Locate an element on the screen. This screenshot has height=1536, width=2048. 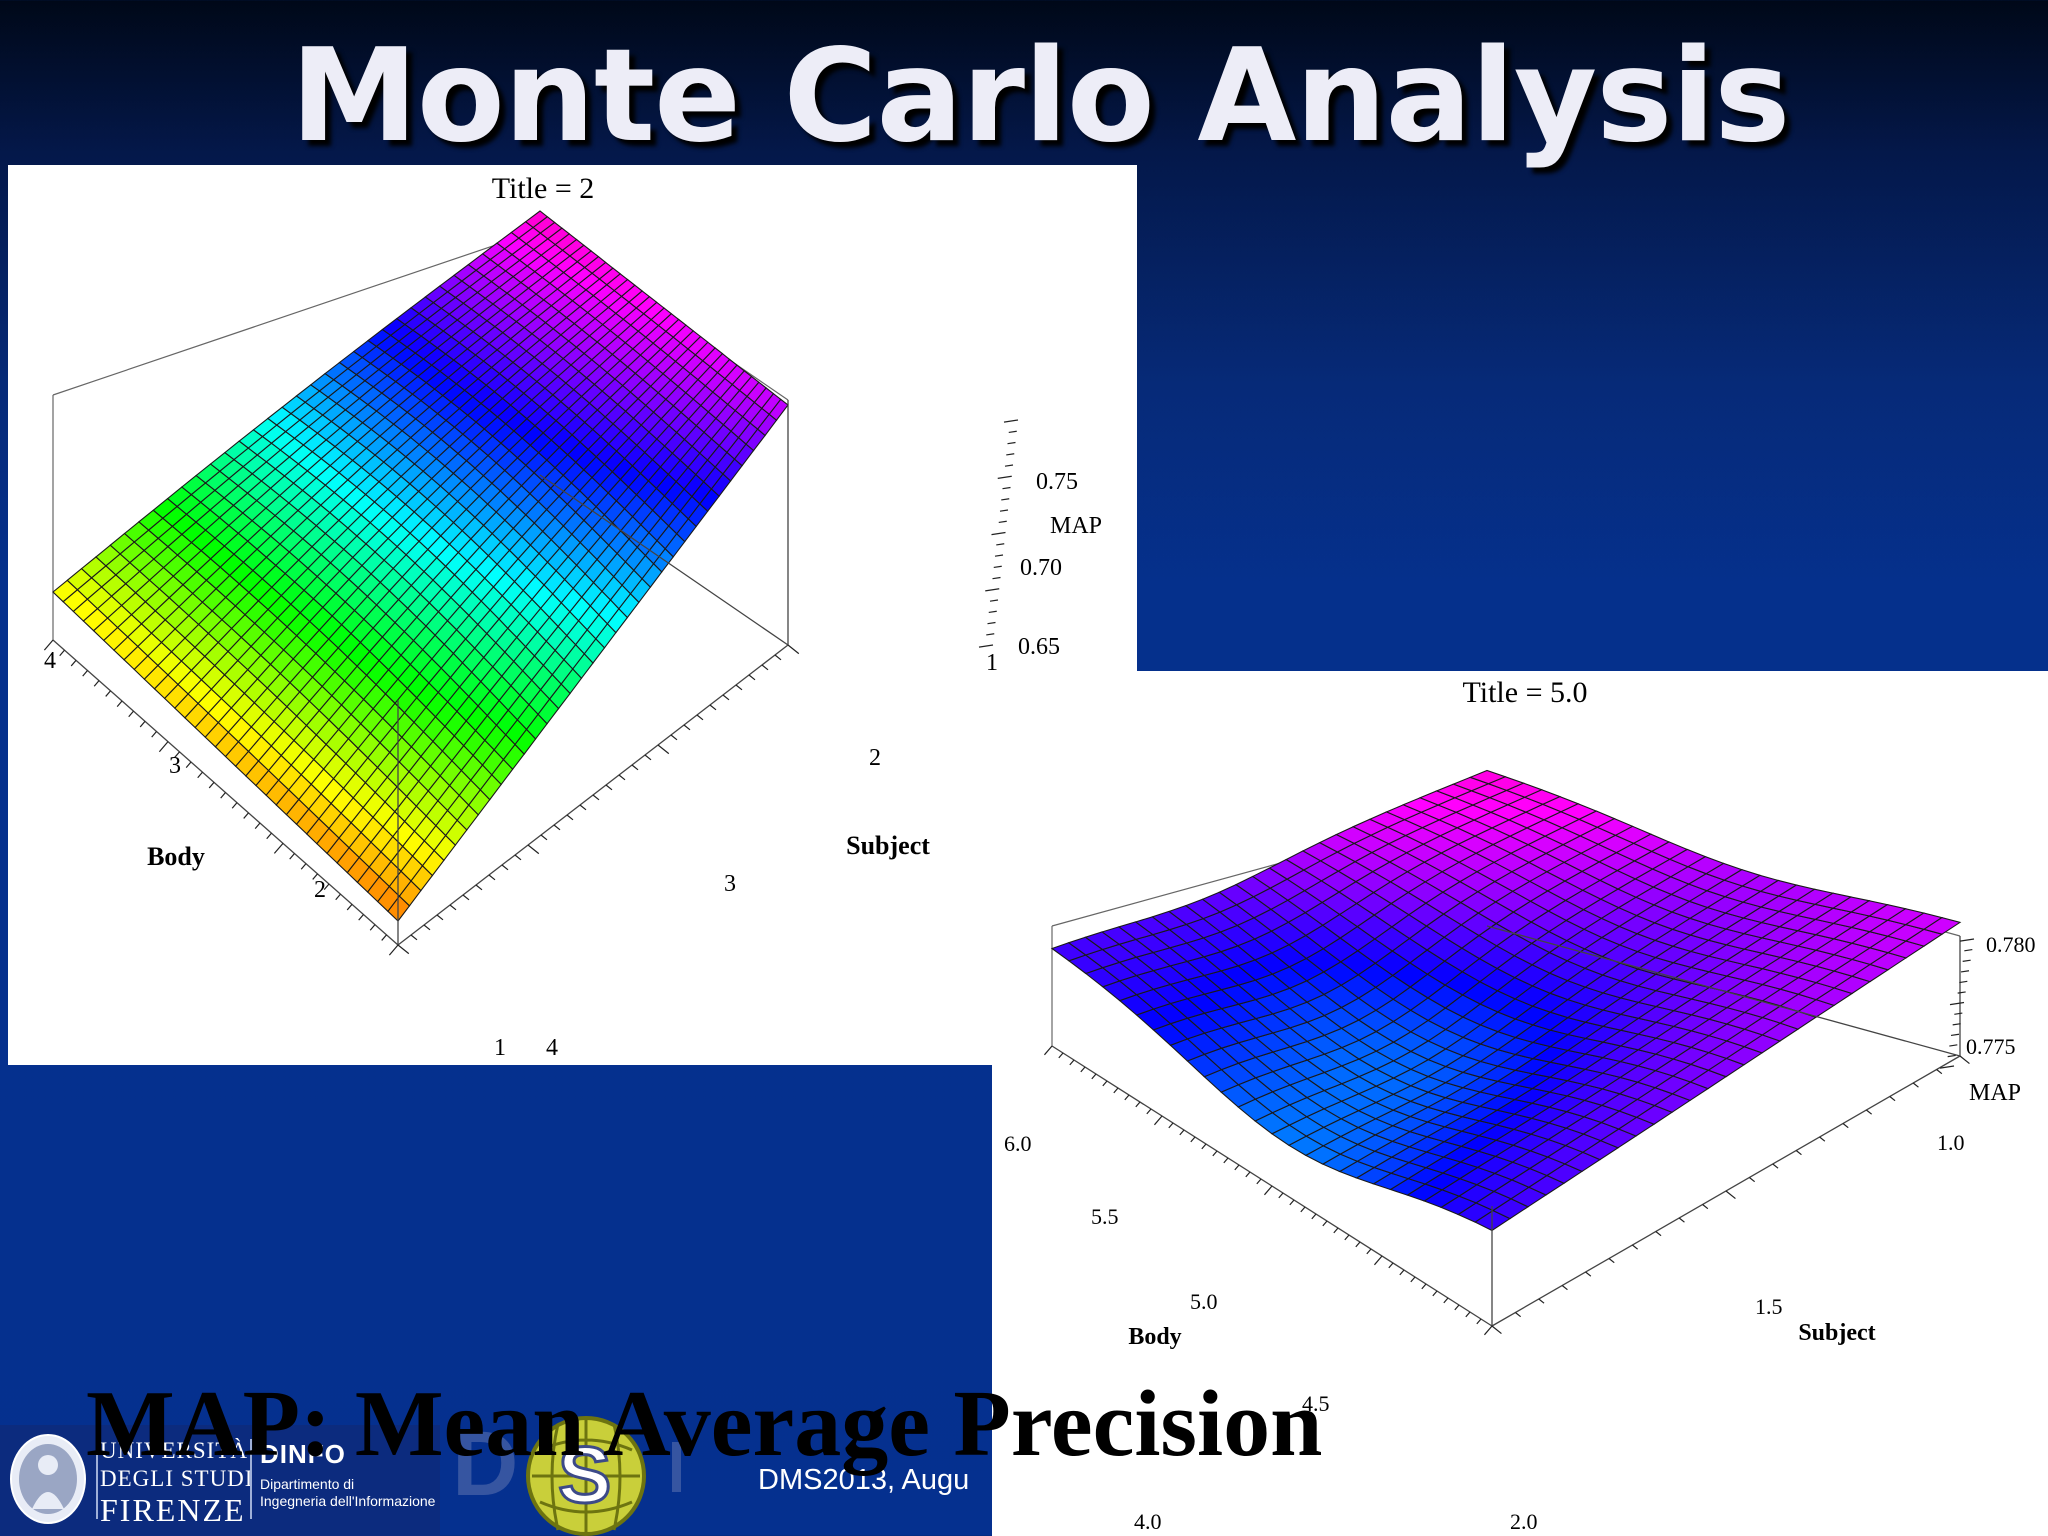
plot-1-map-tick-2: 0.75 is located at coordinates (1057, 482).